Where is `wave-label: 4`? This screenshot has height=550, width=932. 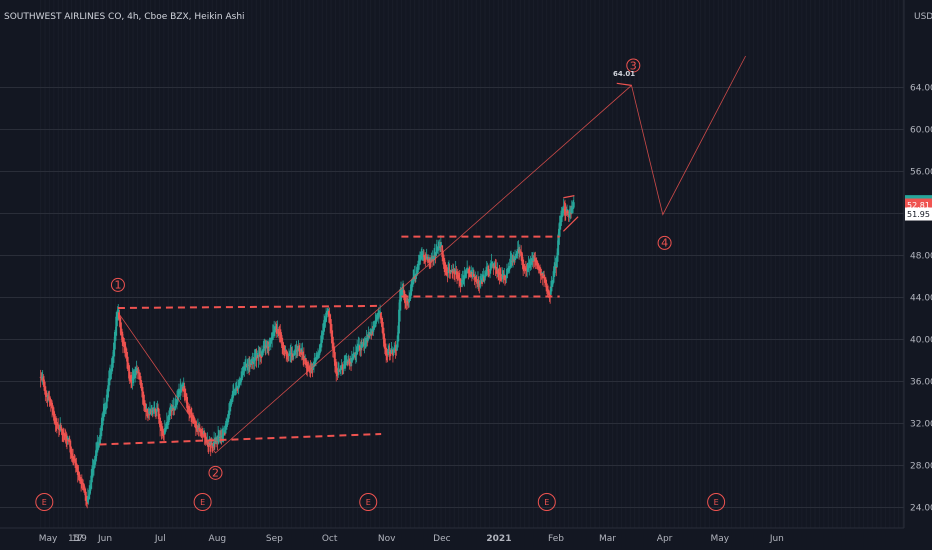
wave-label: 4 is located at coordinates (664, 243).